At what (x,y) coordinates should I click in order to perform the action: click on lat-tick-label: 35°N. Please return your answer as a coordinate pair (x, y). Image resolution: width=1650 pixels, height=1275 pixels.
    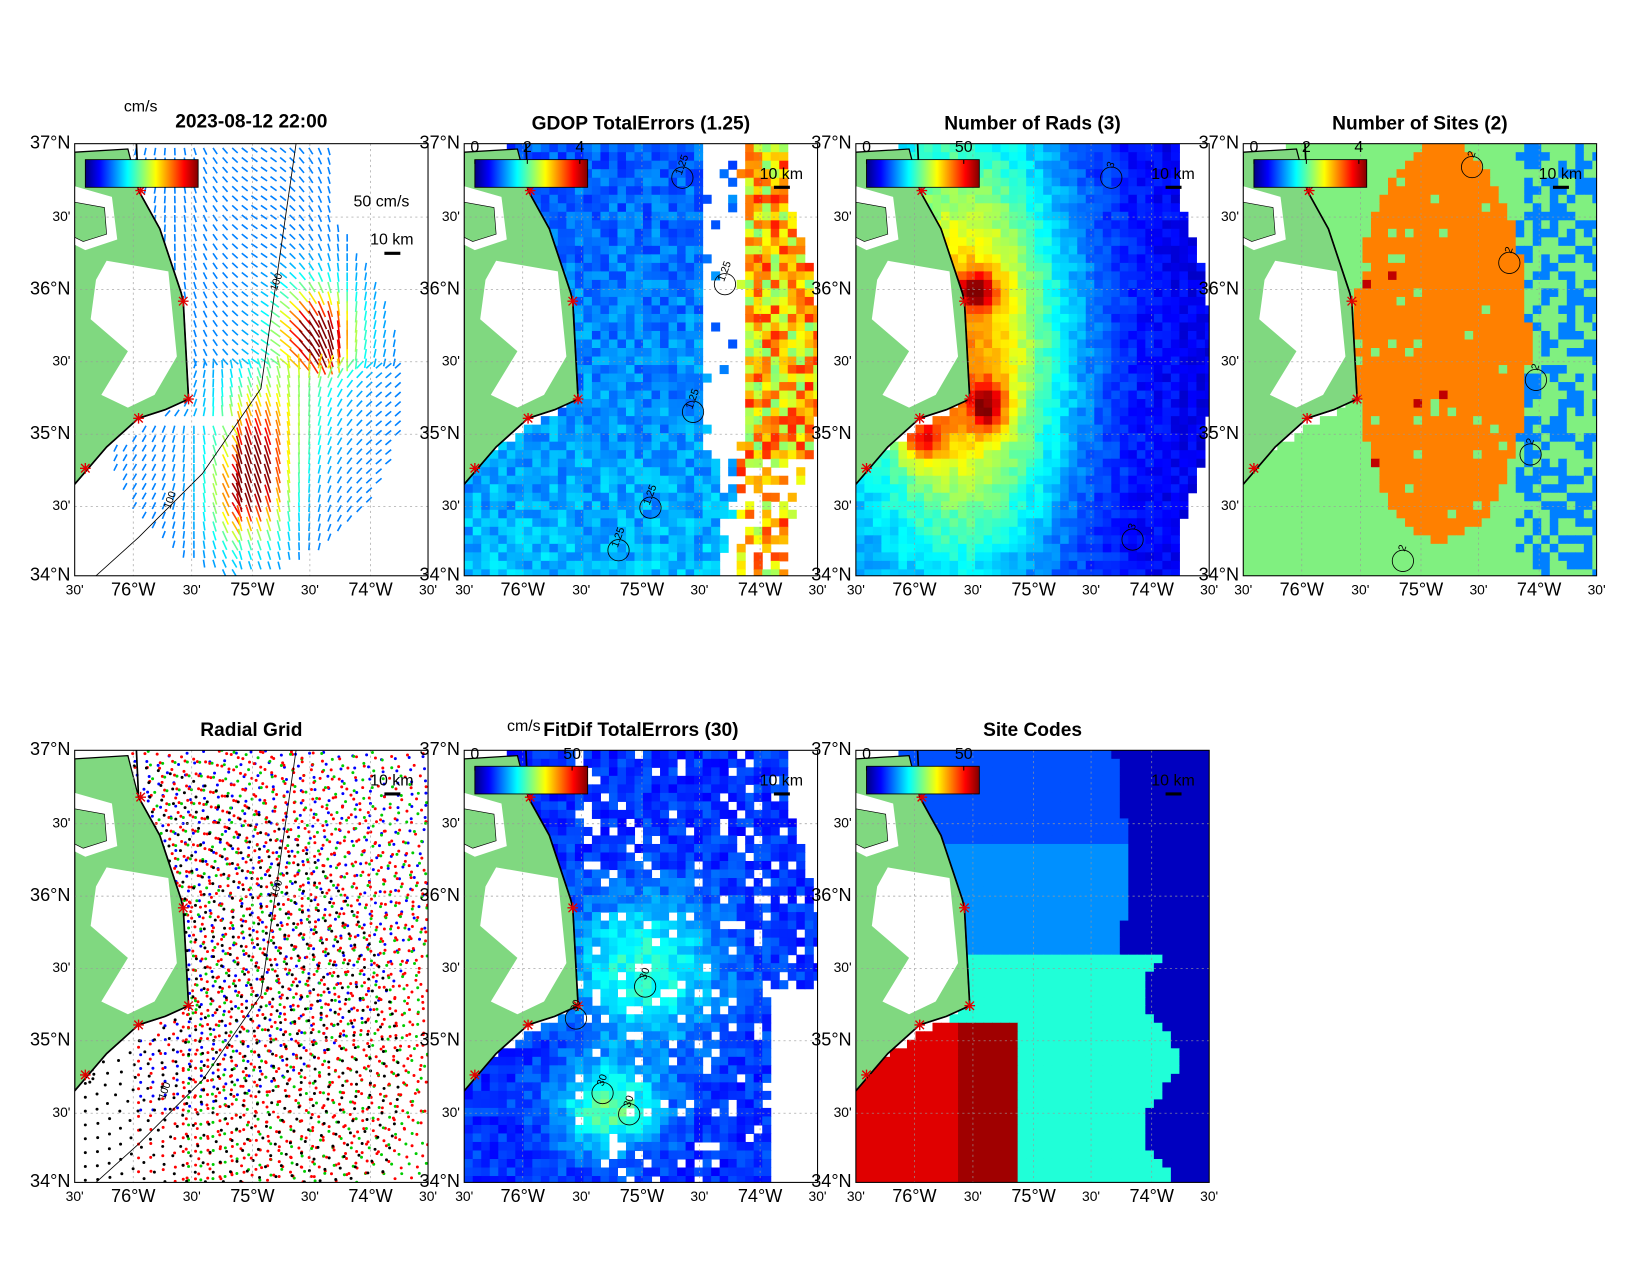
    Looking at the image, I should click on (50, 433).